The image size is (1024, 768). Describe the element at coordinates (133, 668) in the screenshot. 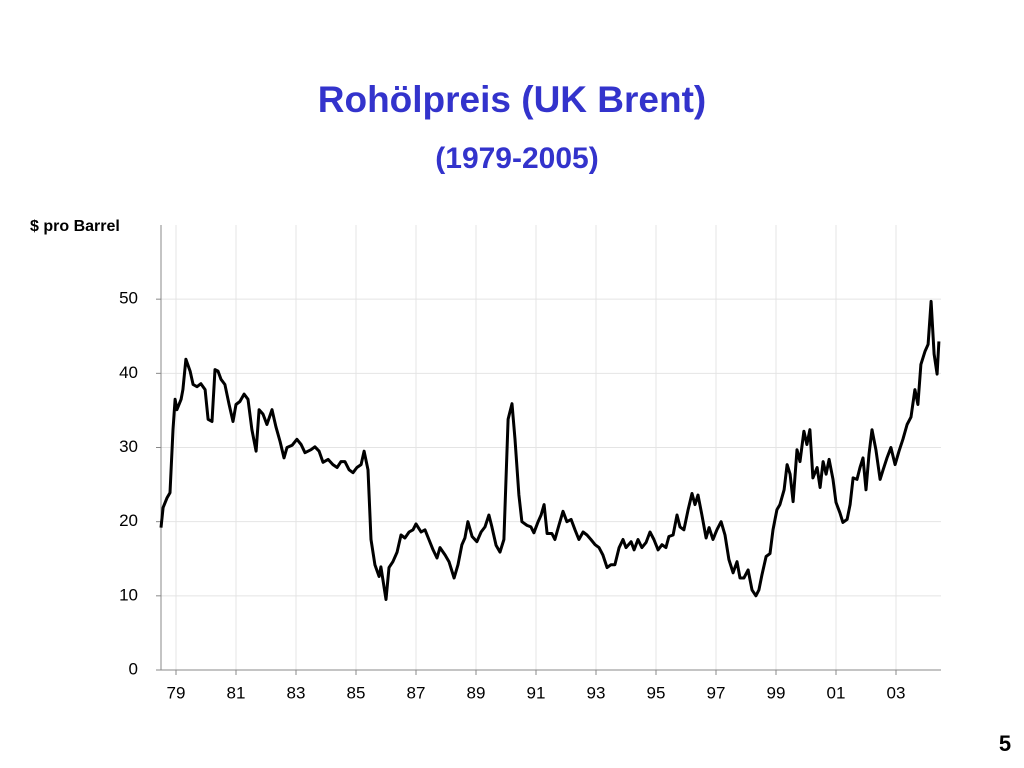

I see `y-tick-label: 0` at that location.